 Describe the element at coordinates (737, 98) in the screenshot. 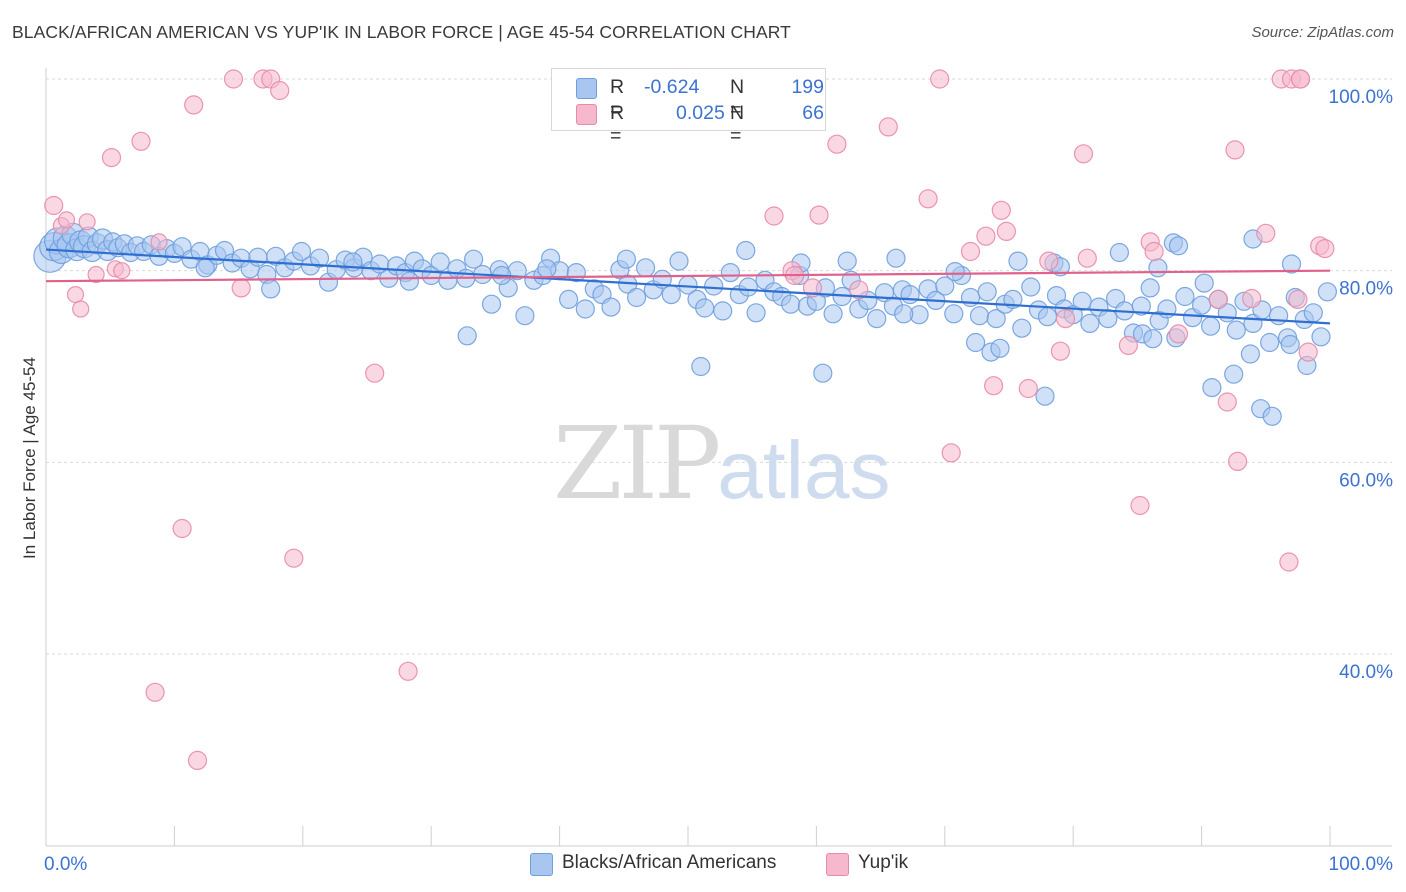

I see `legend-n-label: N =` at that location.